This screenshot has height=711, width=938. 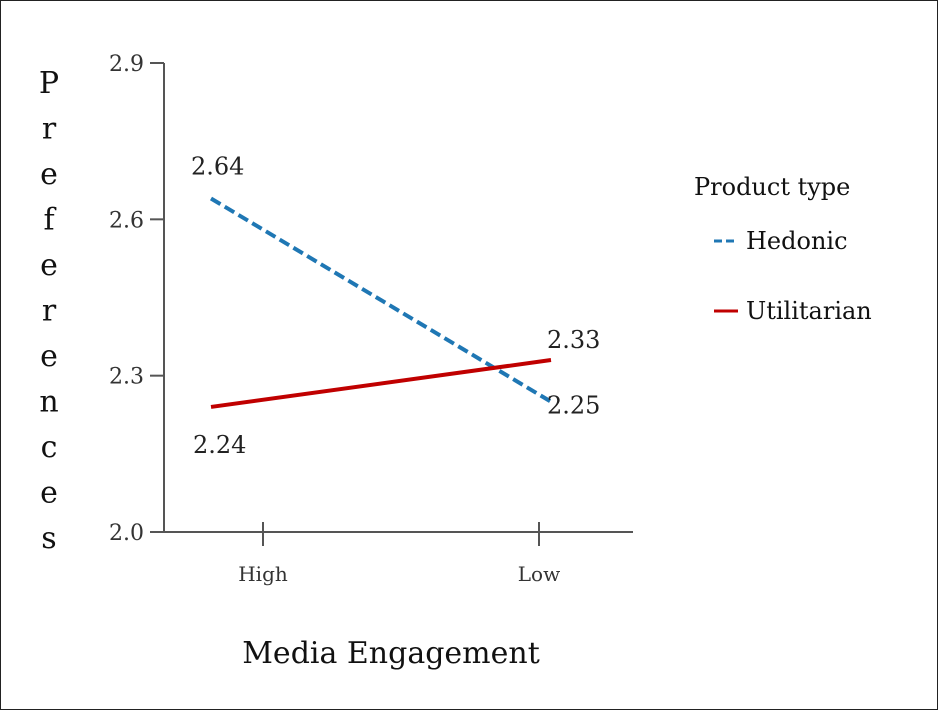 What do you see at coordinates (573, 340) in the screenshot?
I see `data-label-utilitarian-low: 2.33` at bounding box center [573, 340].